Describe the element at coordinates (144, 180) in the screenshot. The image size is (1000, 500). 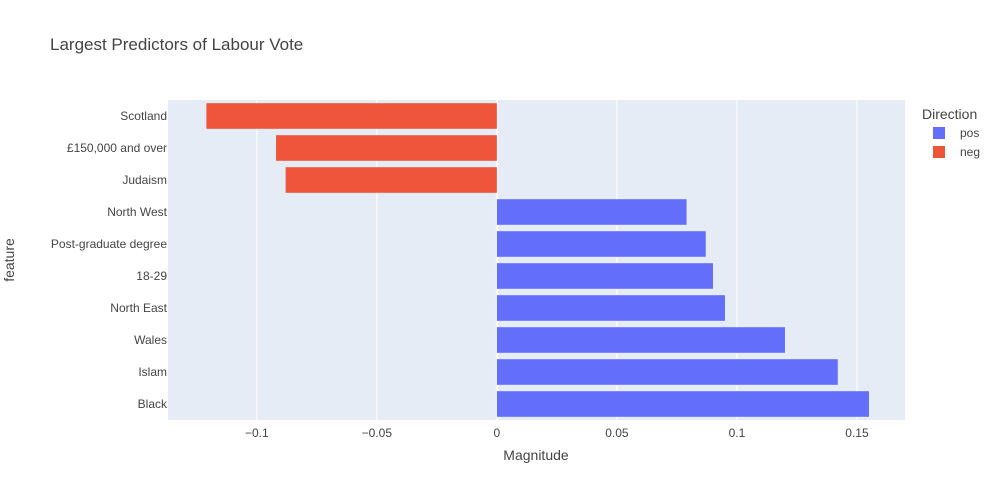
I see `y-tick-label: Judaism` at that location.